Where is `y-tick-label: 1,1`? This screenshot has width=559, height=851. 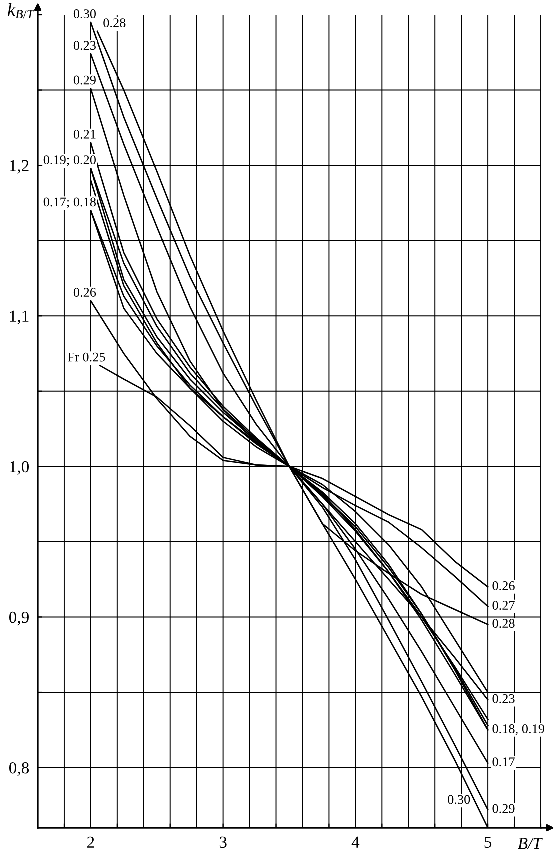 y-tick-label: 1,1 is located at coordinates (19, 317).